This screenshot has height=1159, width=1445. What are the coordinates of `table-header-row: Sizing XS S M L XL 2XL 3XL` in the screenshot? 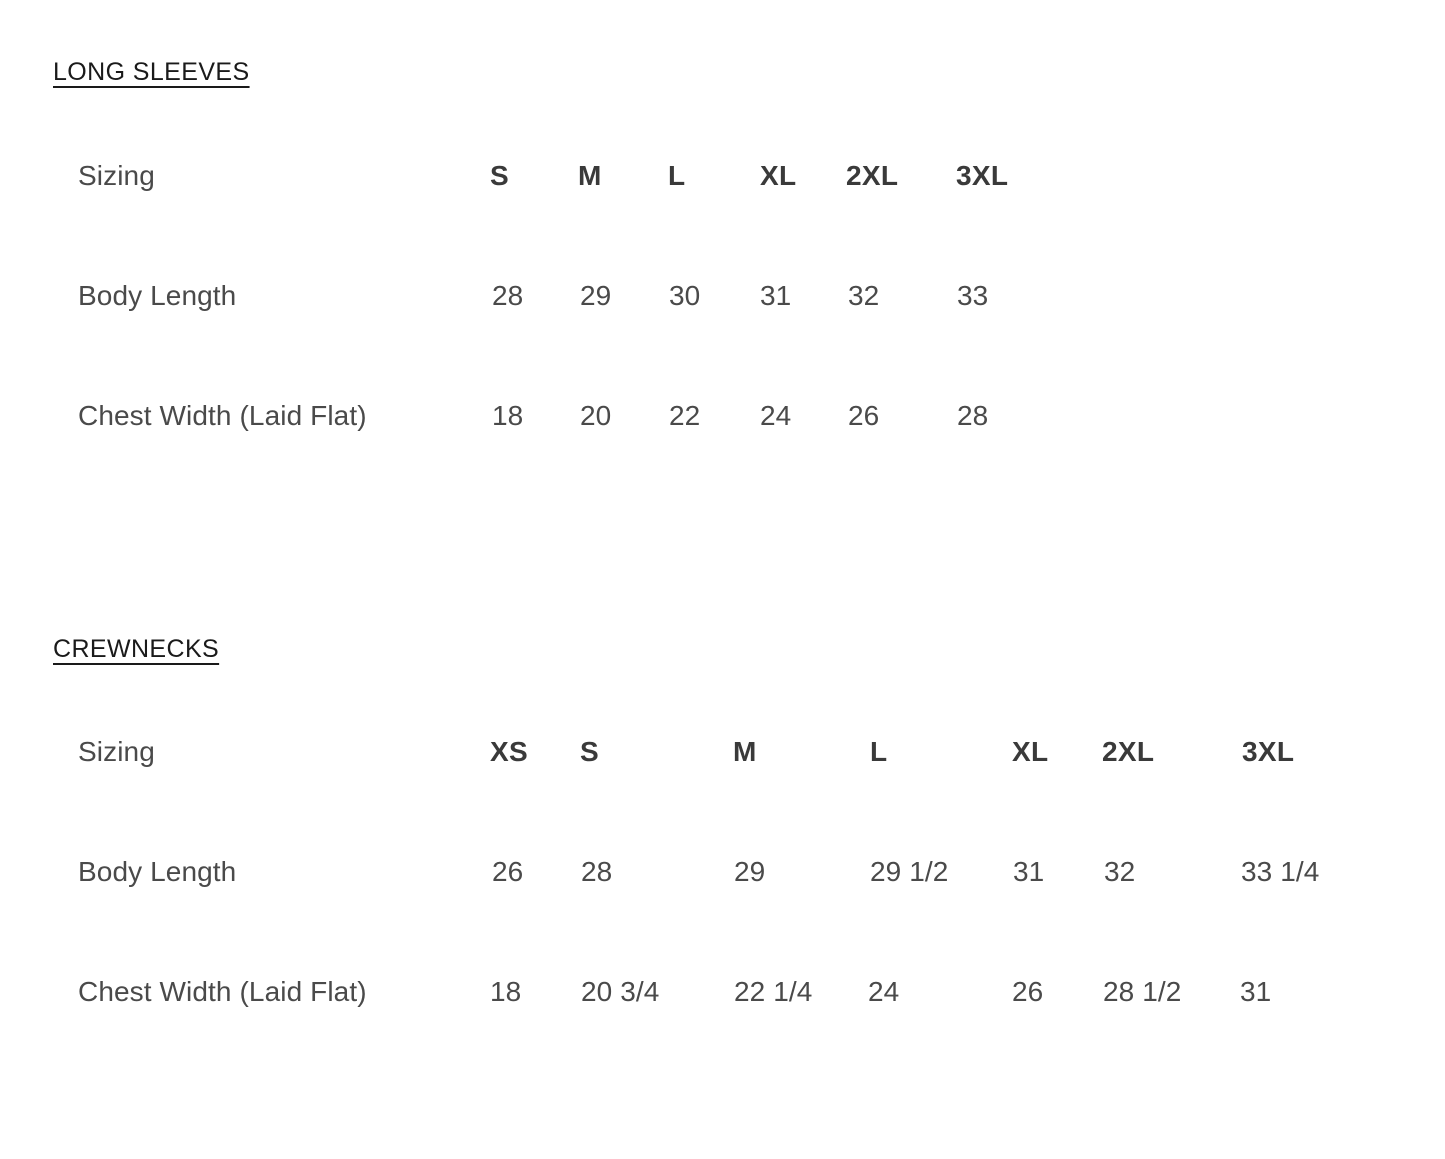 It's located at (722, 796).